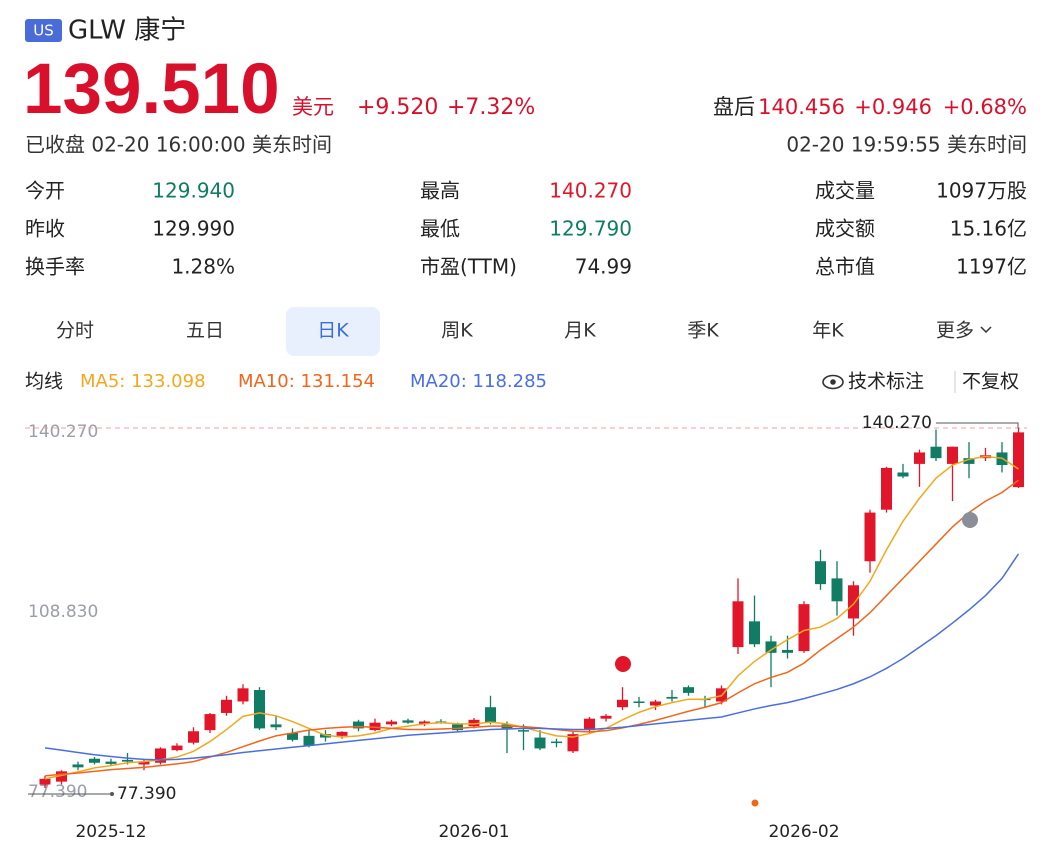 Image resolution: width=1052 pixels, height=861 pixels. Describe the element at coordinates (986, 330) in the screenshot. I see `chevron-icon` at that location.